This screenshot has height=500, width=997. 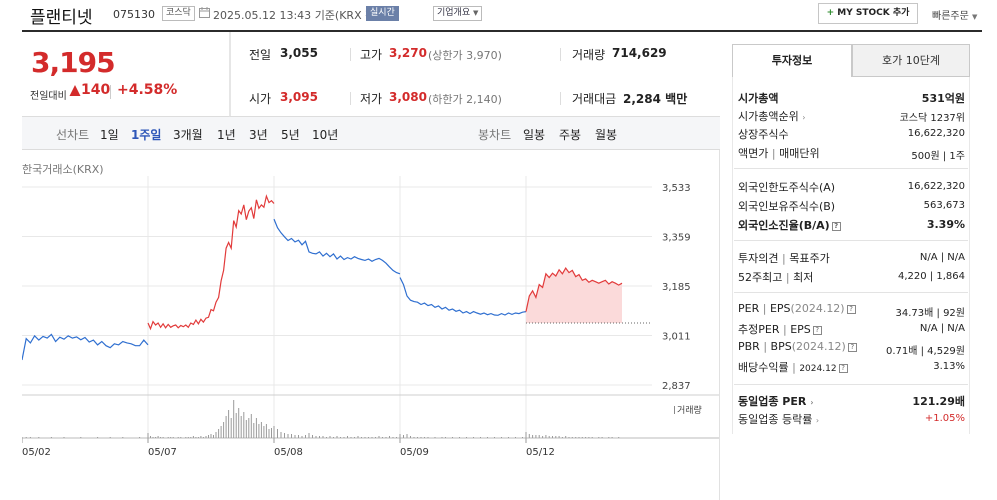 What do you see at coordinates (817, 308) in the screenshot?
I see `eps-year: (2024.12)` at bounding box center [817, 308].